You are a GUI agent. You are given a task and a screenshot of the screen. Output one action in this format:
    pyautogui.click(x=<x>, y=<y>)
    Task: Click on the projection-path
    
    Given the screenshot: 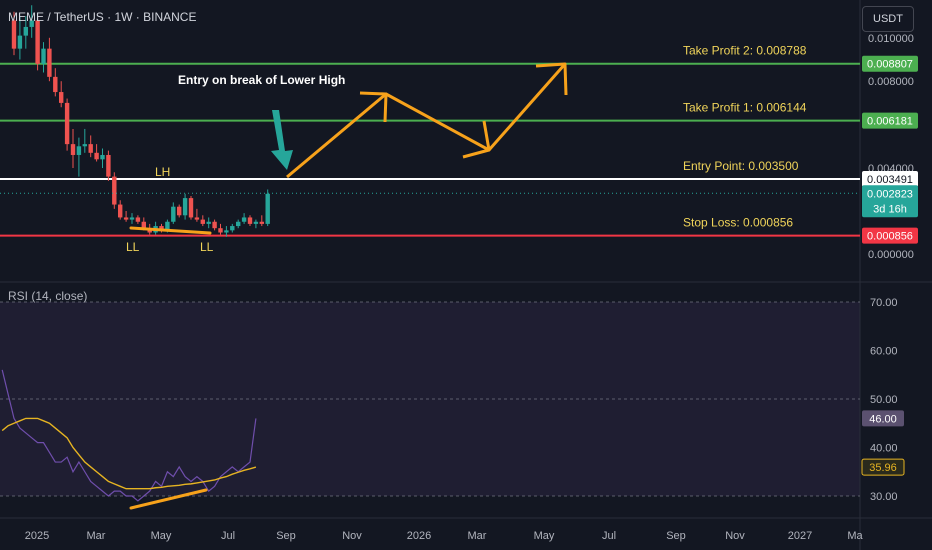 What is the action you would take?
    pyautogui.click(x=426, y=121)
    